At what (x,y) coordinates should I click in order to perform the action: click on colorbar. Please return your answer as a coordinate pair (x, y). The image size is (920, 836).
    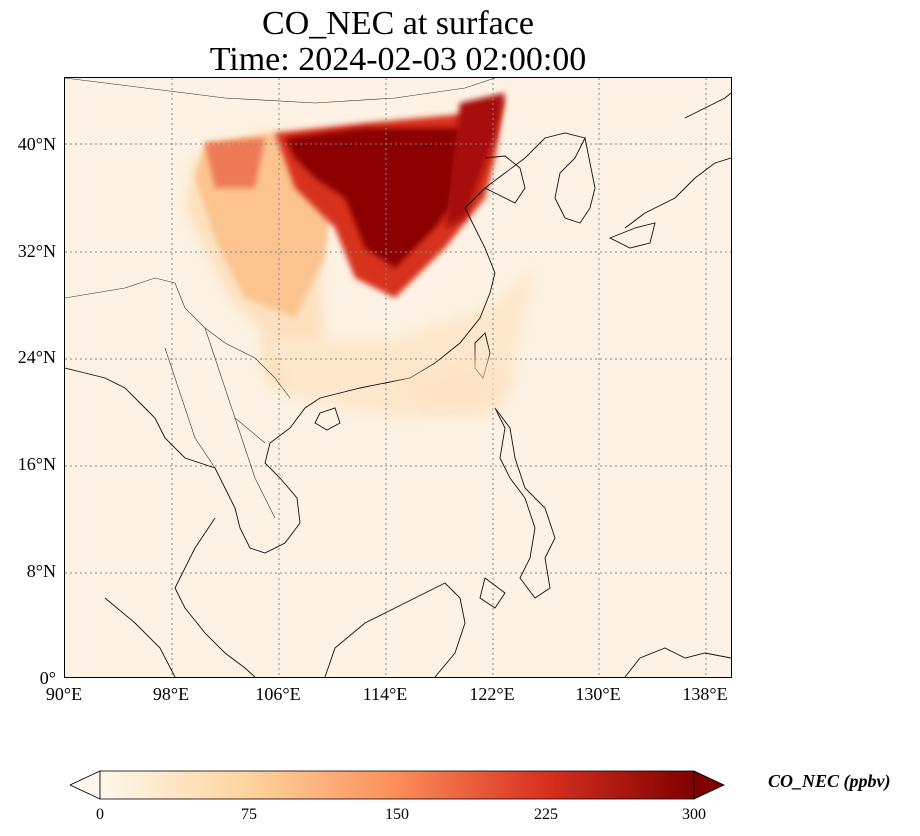
    Looking at the image, I should click on (397, 785).